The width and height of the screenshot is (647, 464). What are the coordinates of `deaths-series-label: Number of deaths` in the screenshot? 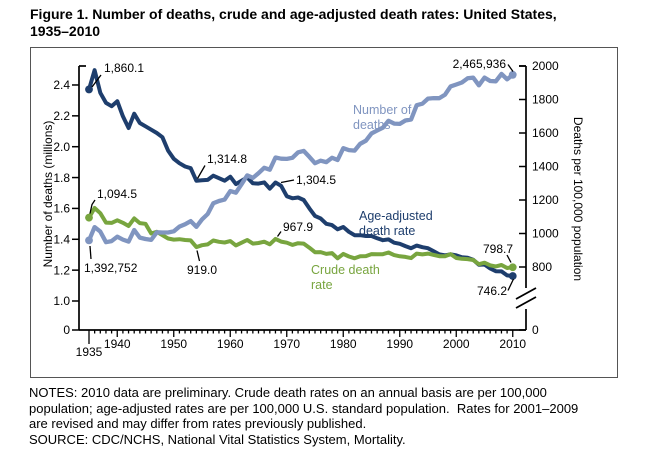 It's located at (382, 118).